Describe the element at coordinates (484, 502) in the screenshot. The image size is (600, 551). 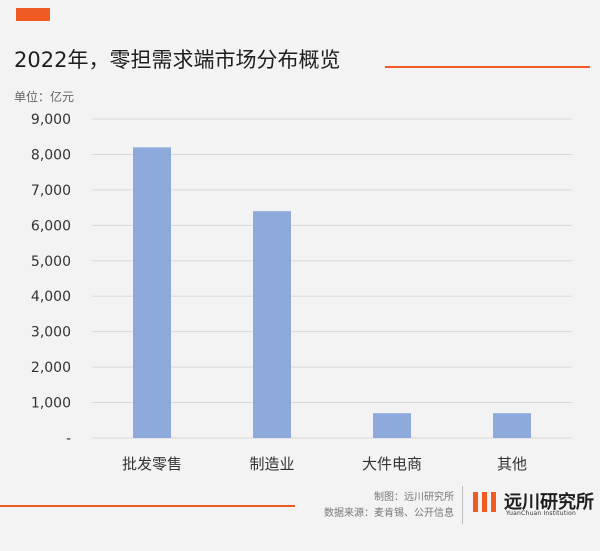
I see `yuanchuan-logo-icon` at that location.